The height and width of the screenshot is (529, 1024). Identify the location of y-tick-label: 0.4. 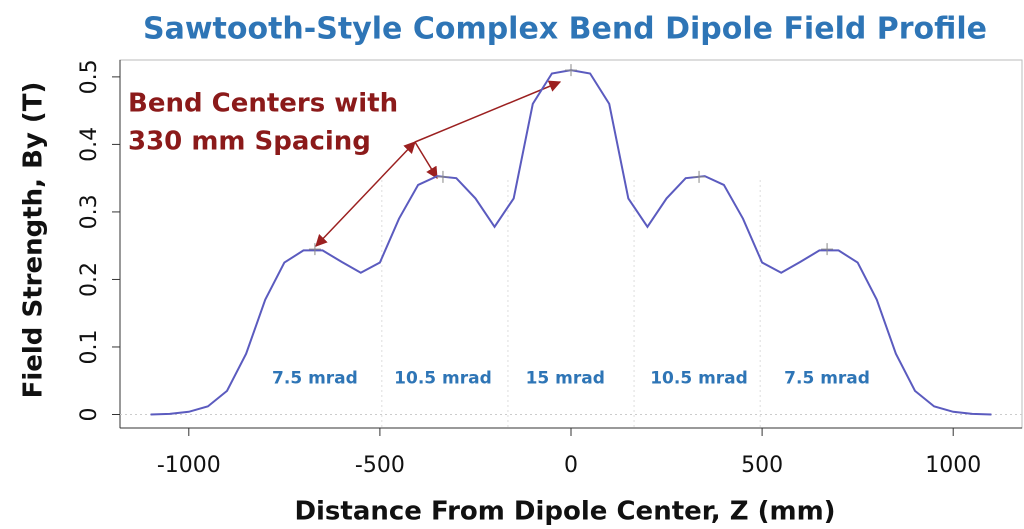
(89, 144).